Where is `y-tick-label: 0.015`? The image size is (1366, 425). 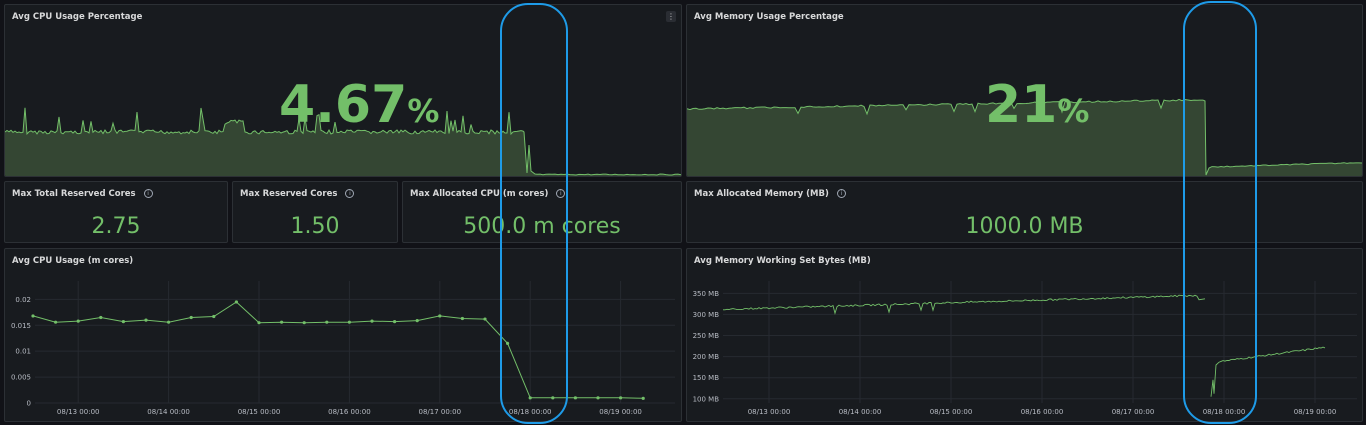 y-tick-label: 0.015 is located at coordinates (21, 326).